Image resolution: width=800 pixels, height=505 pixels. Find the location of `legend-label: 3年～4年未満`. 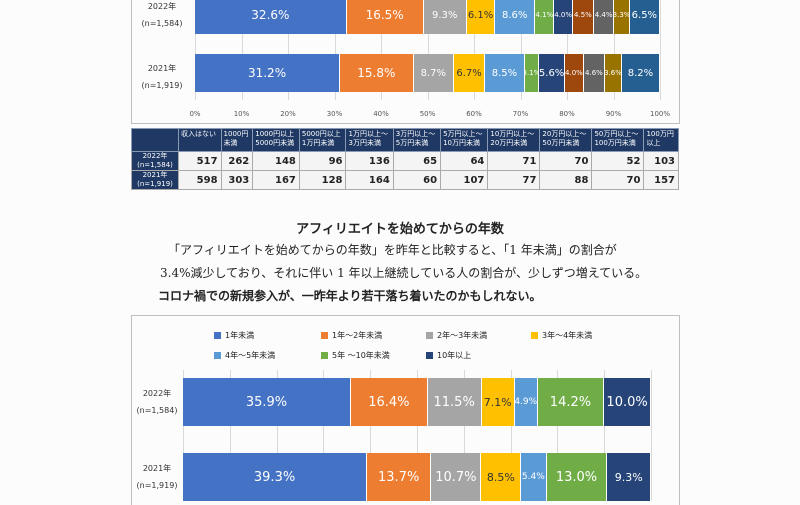

legend-label: 3年～4年未満 is located at coordinates (567, 335).